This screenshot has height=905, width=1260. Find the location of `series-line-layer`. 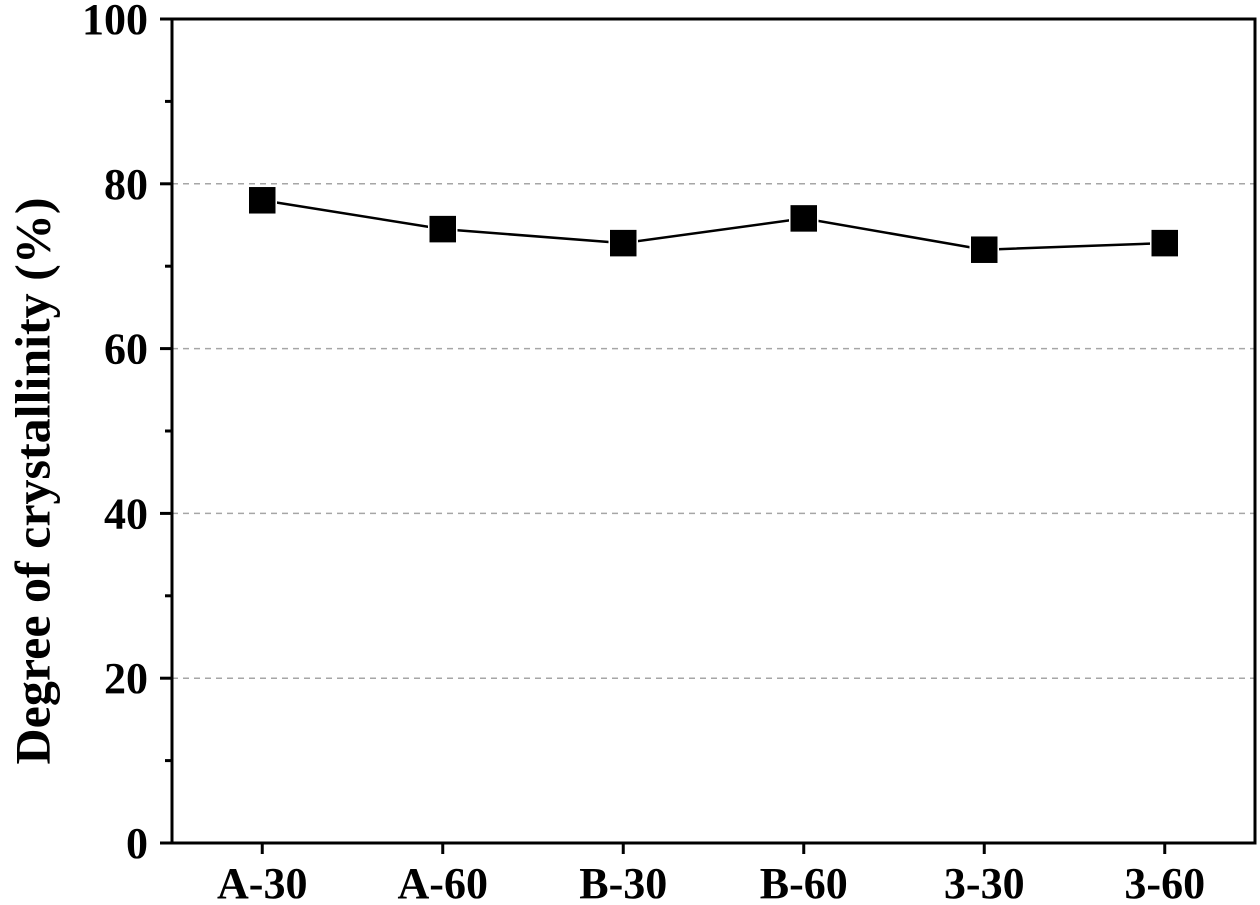

series-line-layer is located at coordinates (713, 225).